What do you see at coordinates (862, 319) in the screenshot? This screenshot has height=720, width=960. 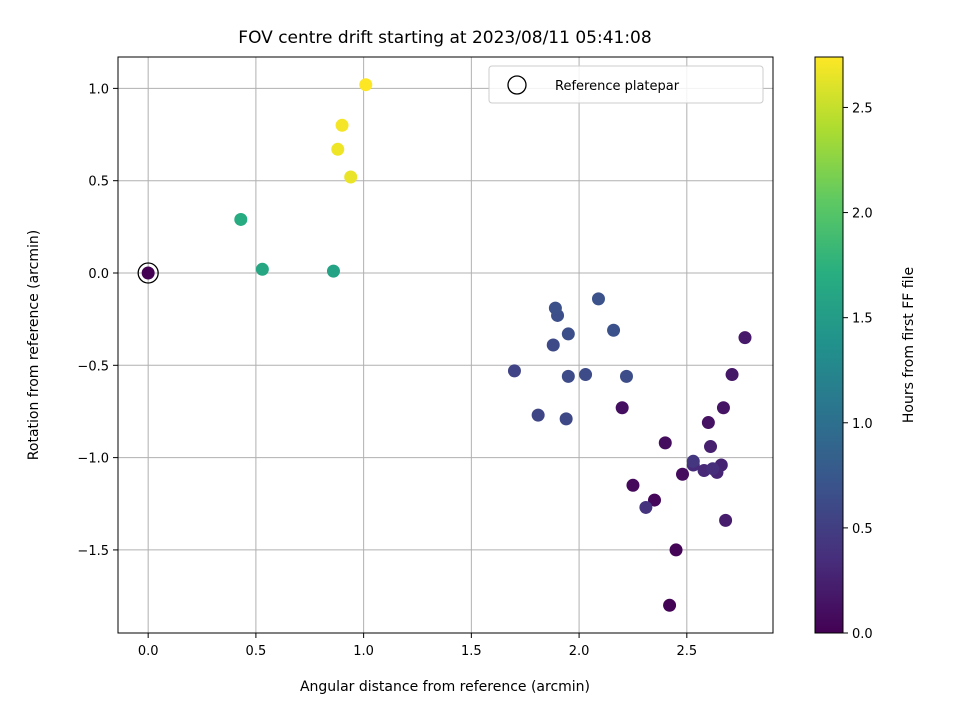 I see `colorbar-tick-label: 1.5` at bounding box center [862, 319].